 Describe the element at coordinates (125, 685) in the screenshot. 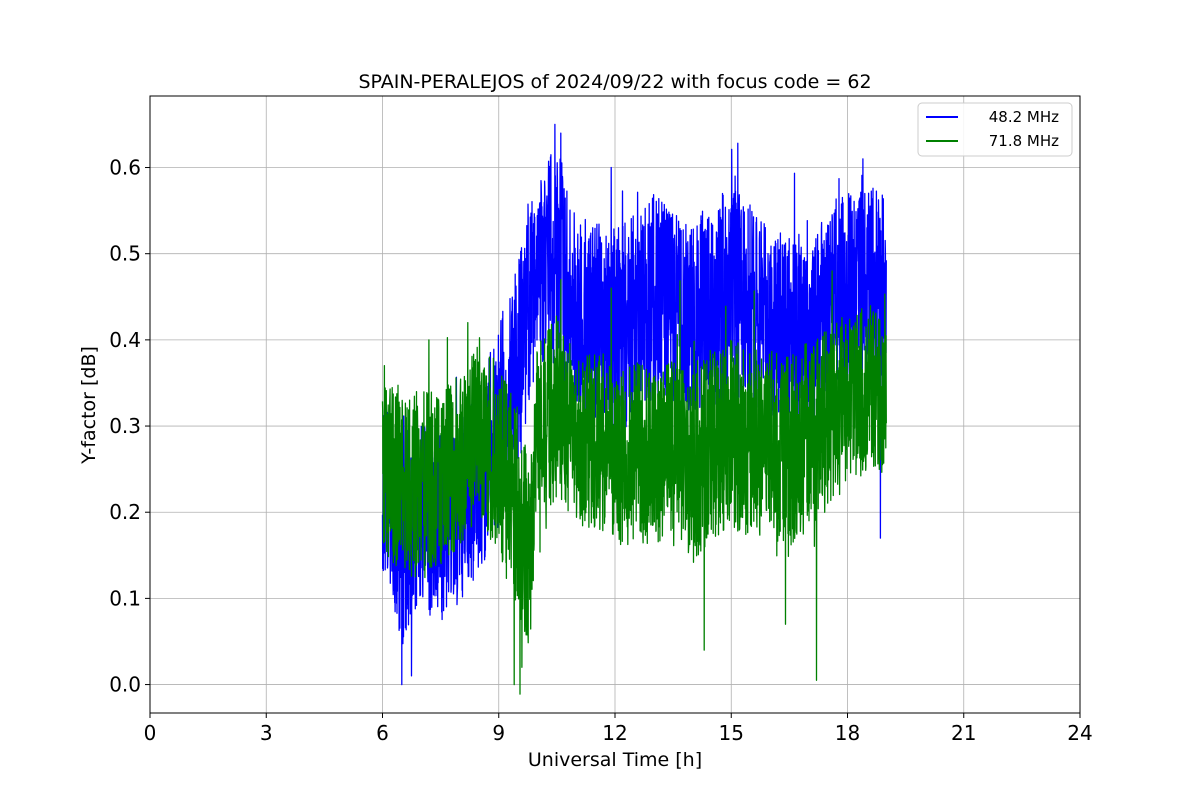

I see `y-tick-label: 0.0` at that location.